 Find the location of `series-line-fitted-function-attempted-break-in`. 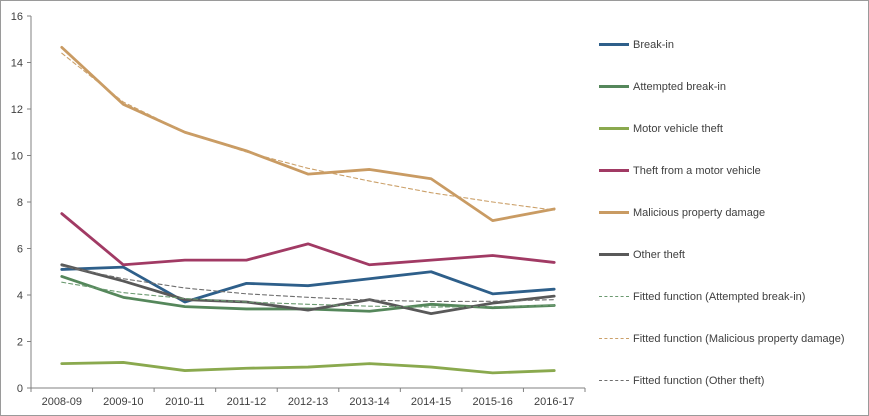

series-line-fitted-function-attempted-break-in is located at coordinates (308, 294).